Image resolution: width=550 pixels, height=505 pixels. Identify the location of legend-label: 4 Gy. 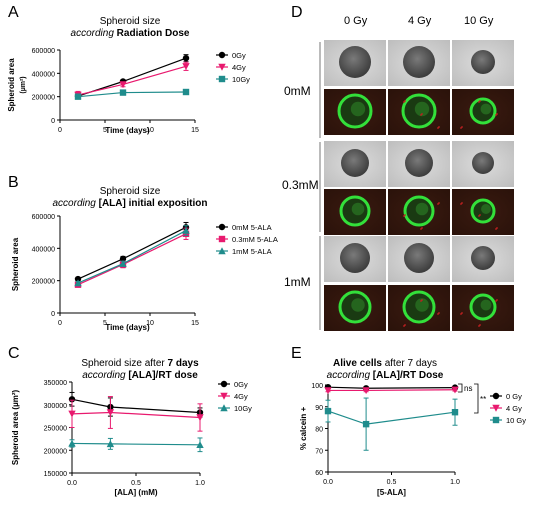
(514, 408).